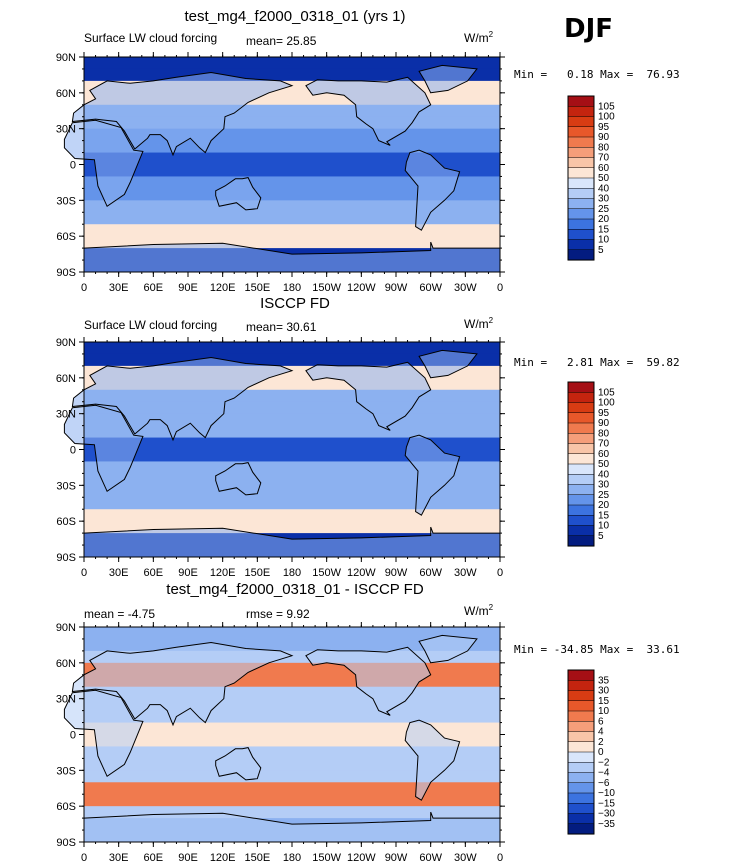  I want to click on units-label: W/m2, so click(479, 610).